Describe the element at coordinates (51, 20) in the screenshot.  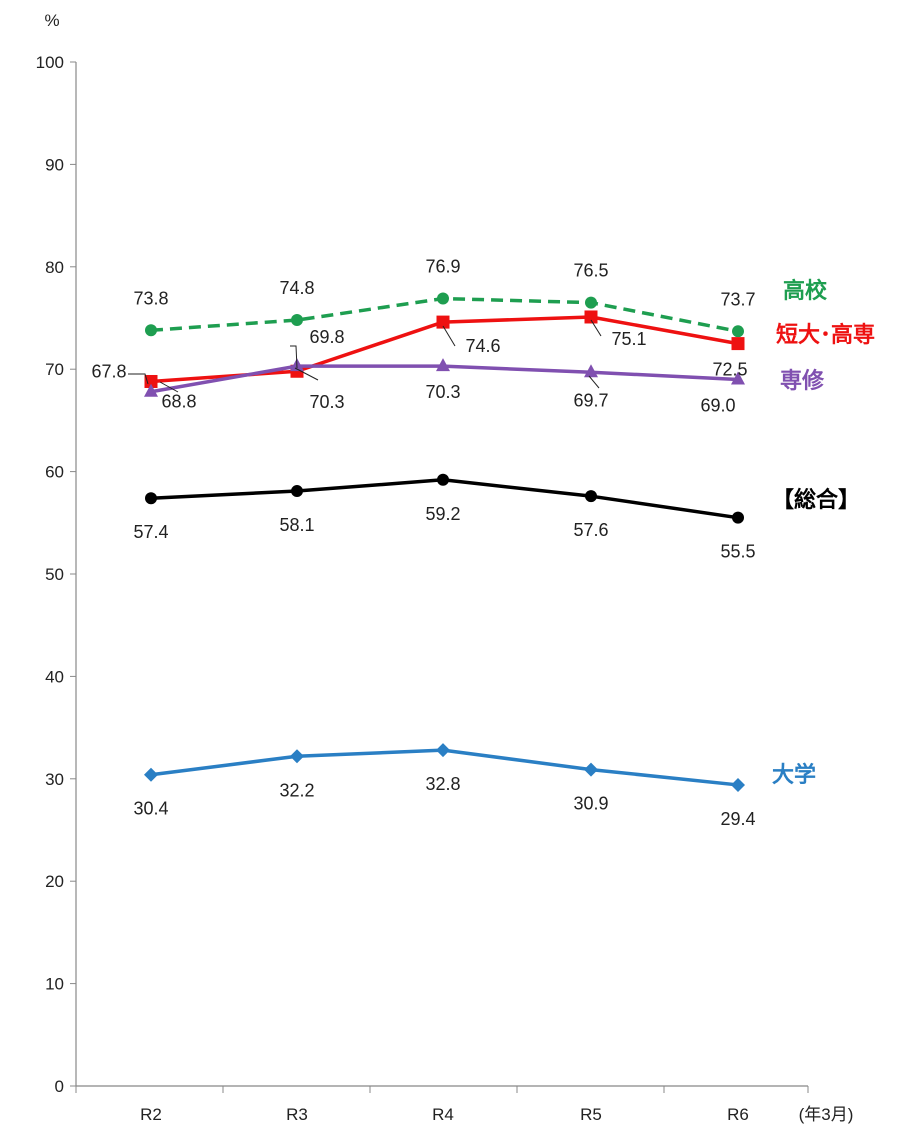
I see `y-unit-label: %` at that location.